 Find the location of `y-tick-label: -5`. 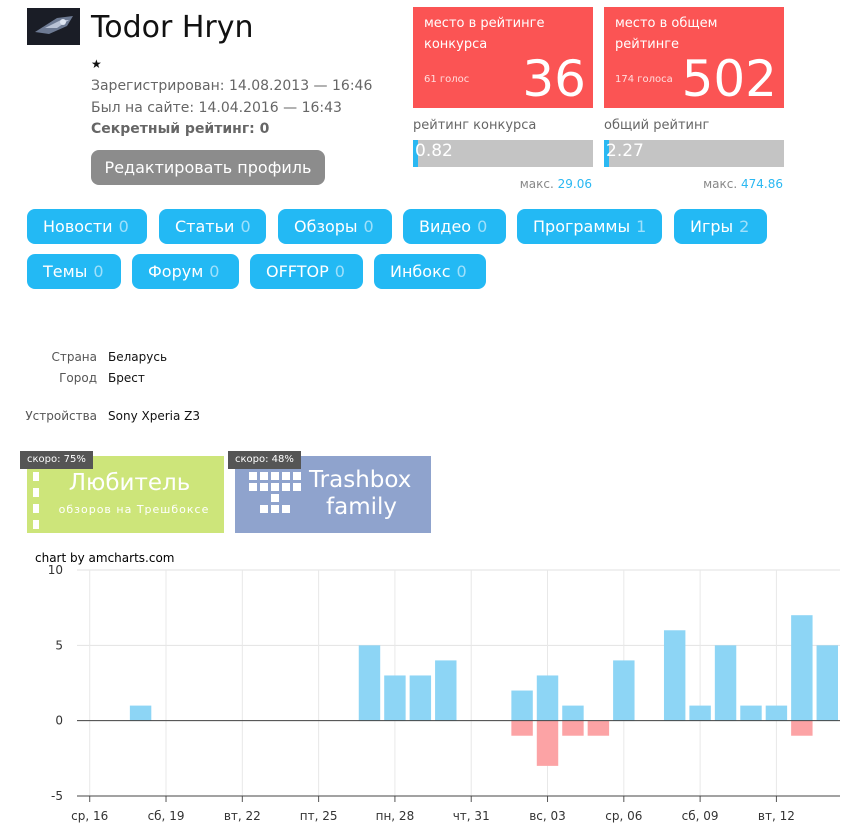

y-tick-label: -5 is located at coordinates (57, 796).